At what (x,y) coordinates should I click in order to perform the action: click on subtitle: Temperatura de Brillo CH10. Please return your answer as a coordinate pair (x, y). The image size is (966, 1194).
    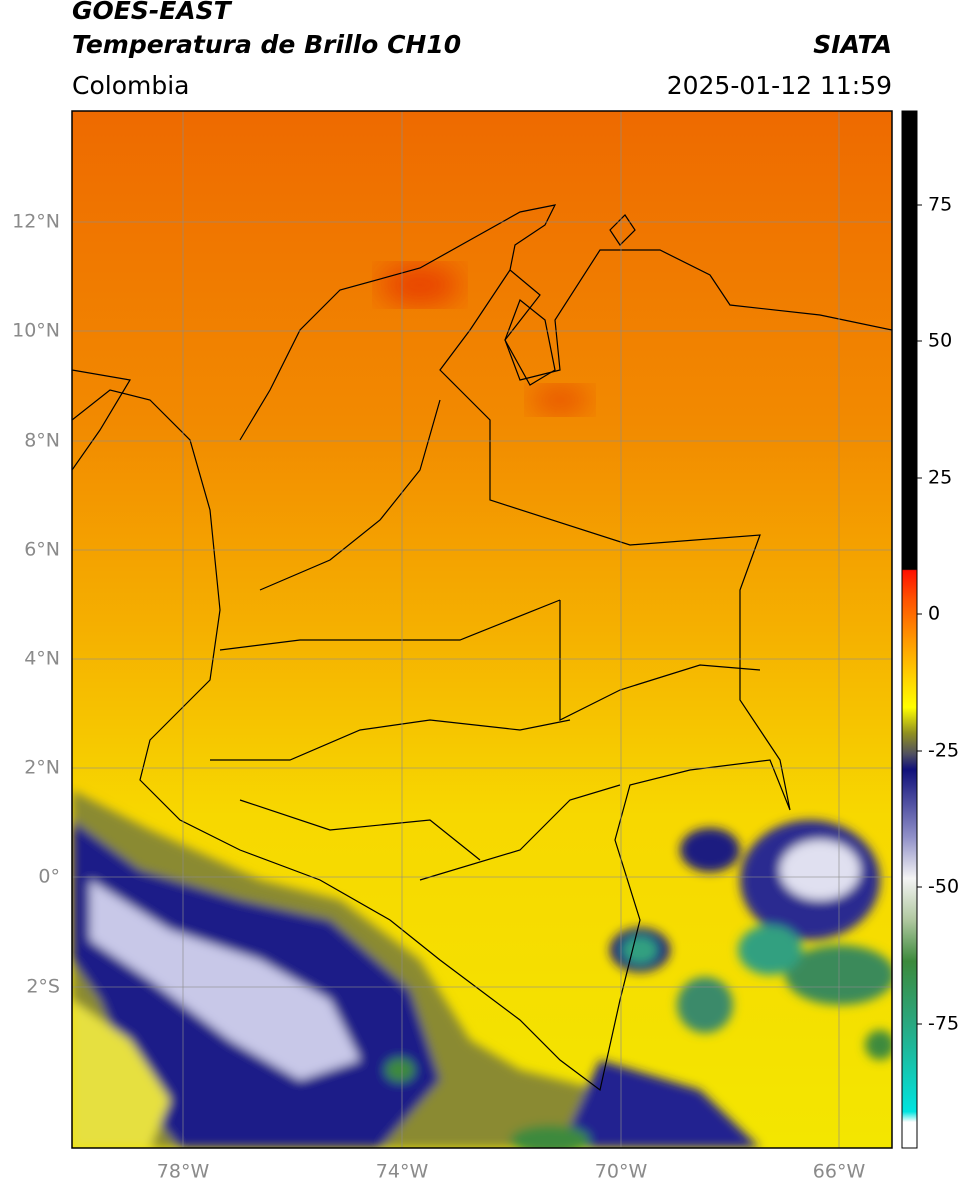
    Looking at the image, I should click on (266, 44).